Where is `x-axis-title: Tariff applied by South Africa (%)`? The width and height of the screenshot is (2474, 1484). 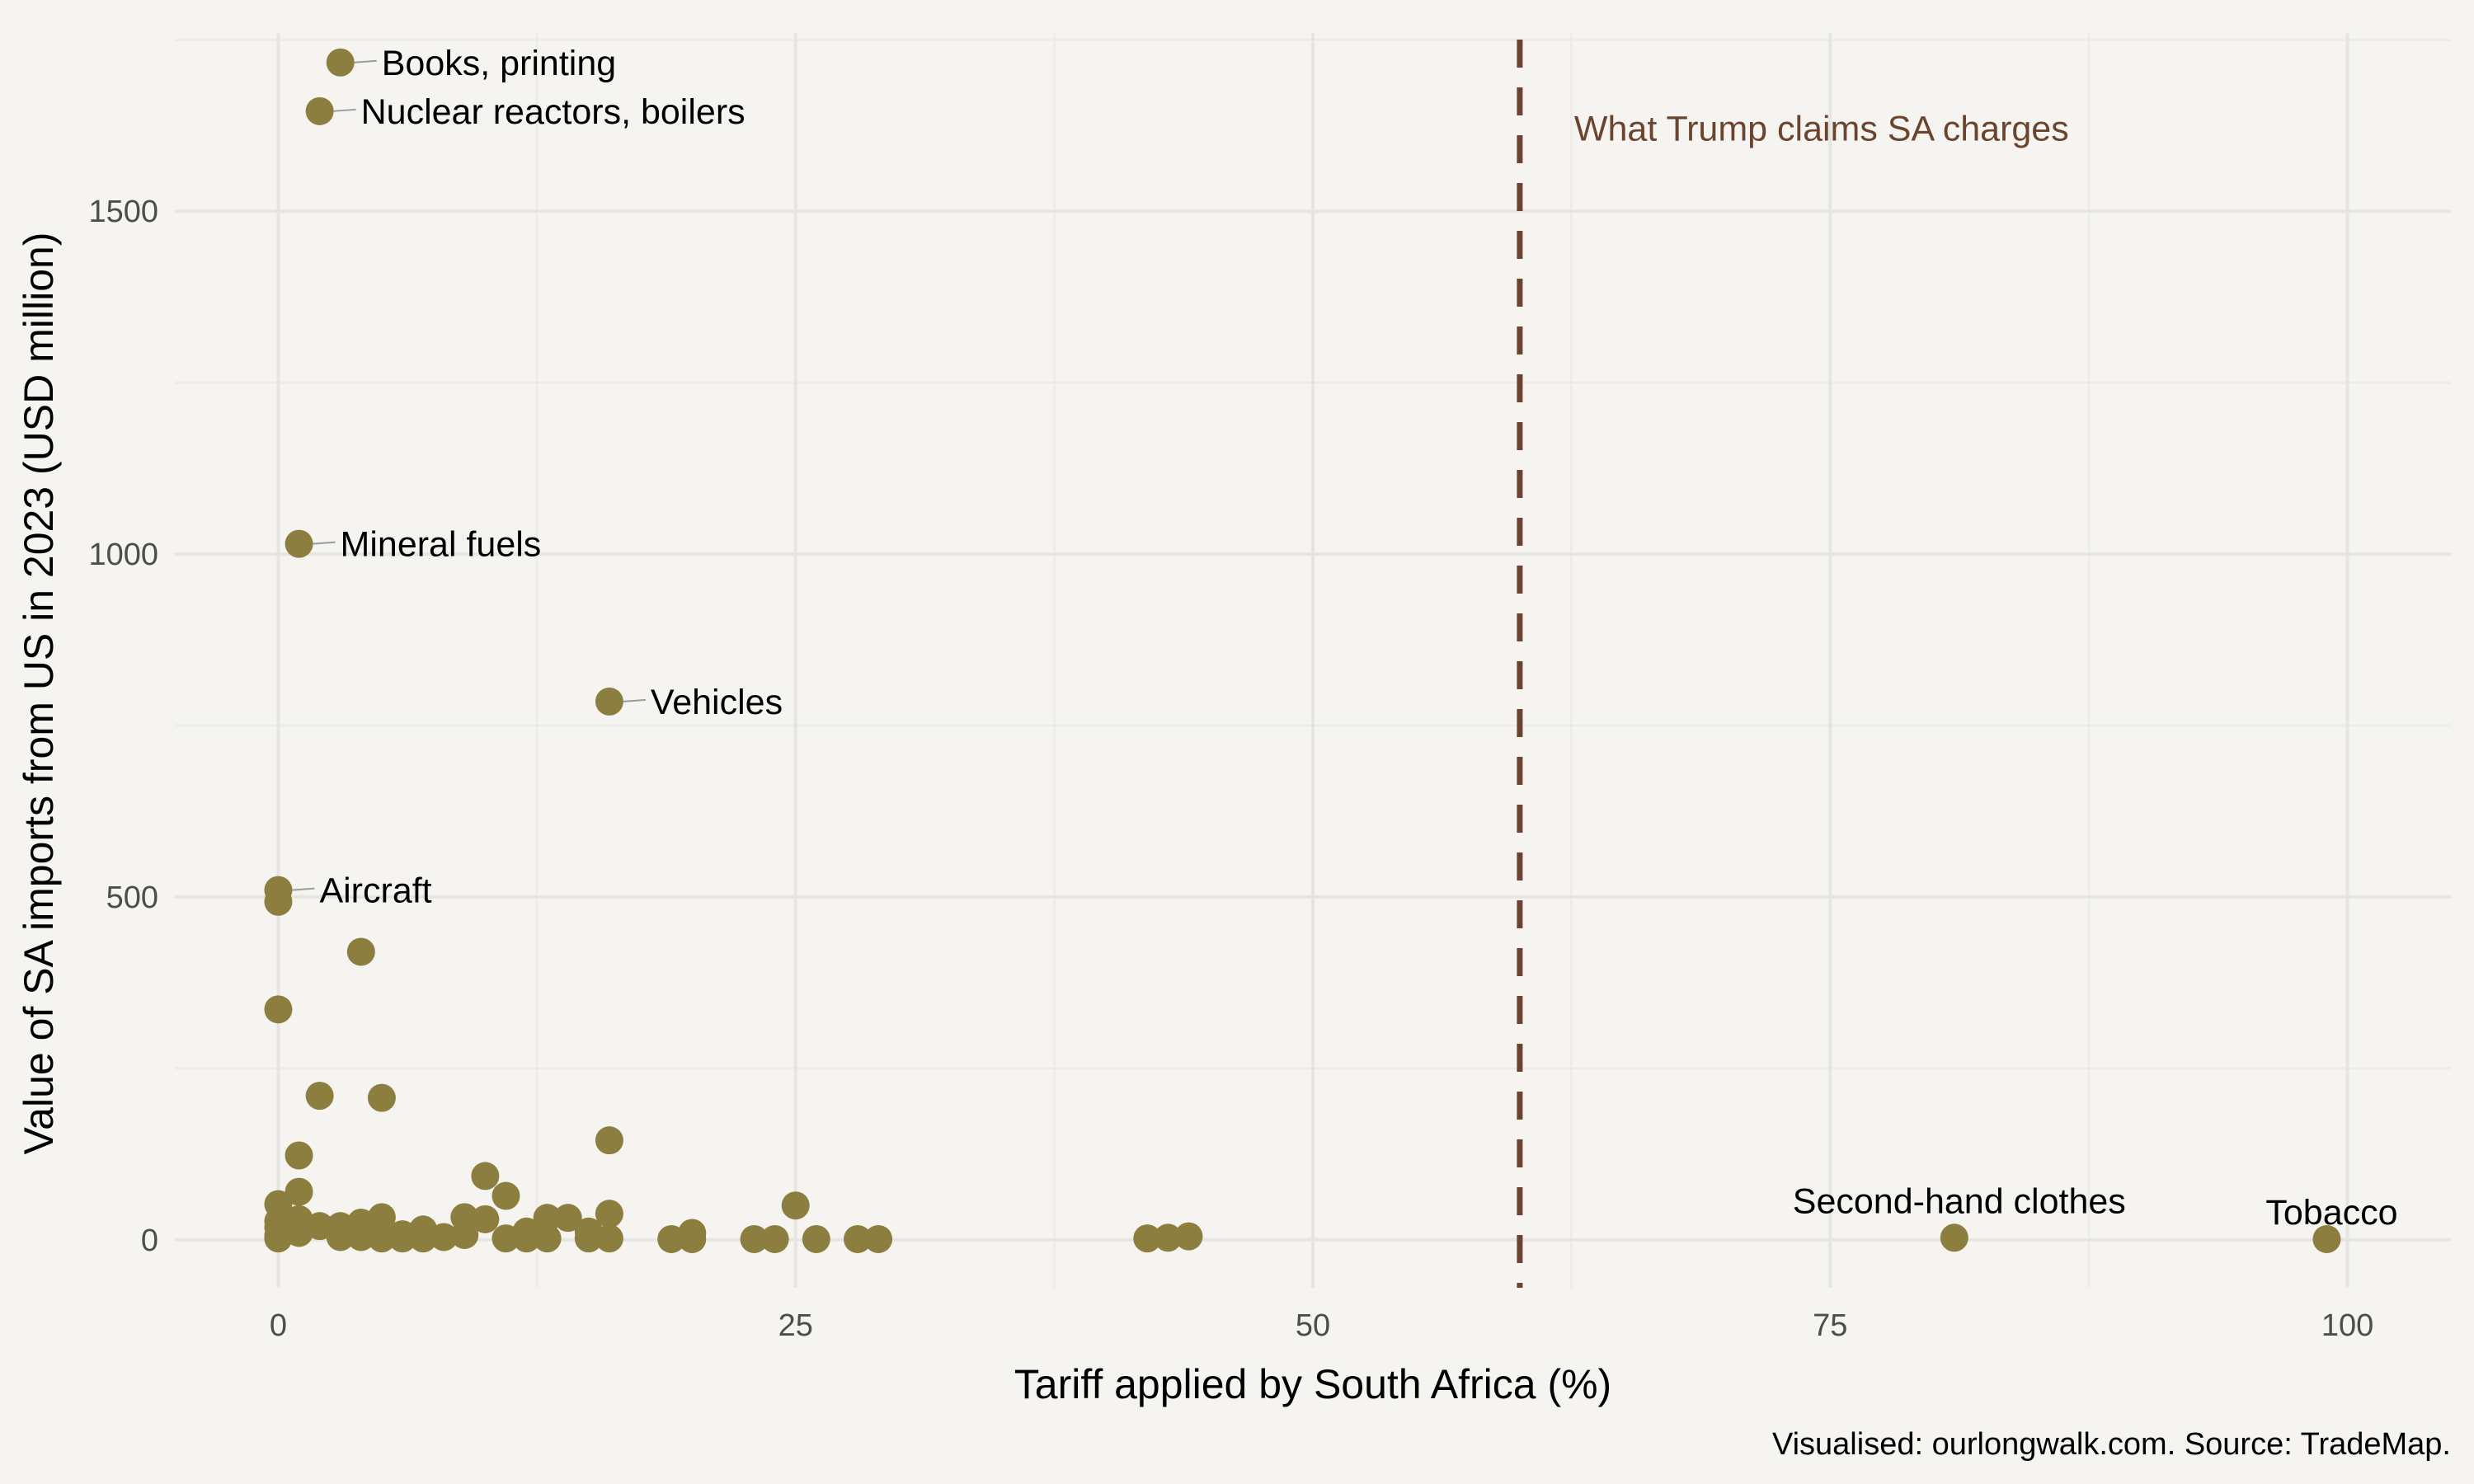 x-axis-title: Tariff applied by South Africa (%) is located at coordinates (1312, 1384).